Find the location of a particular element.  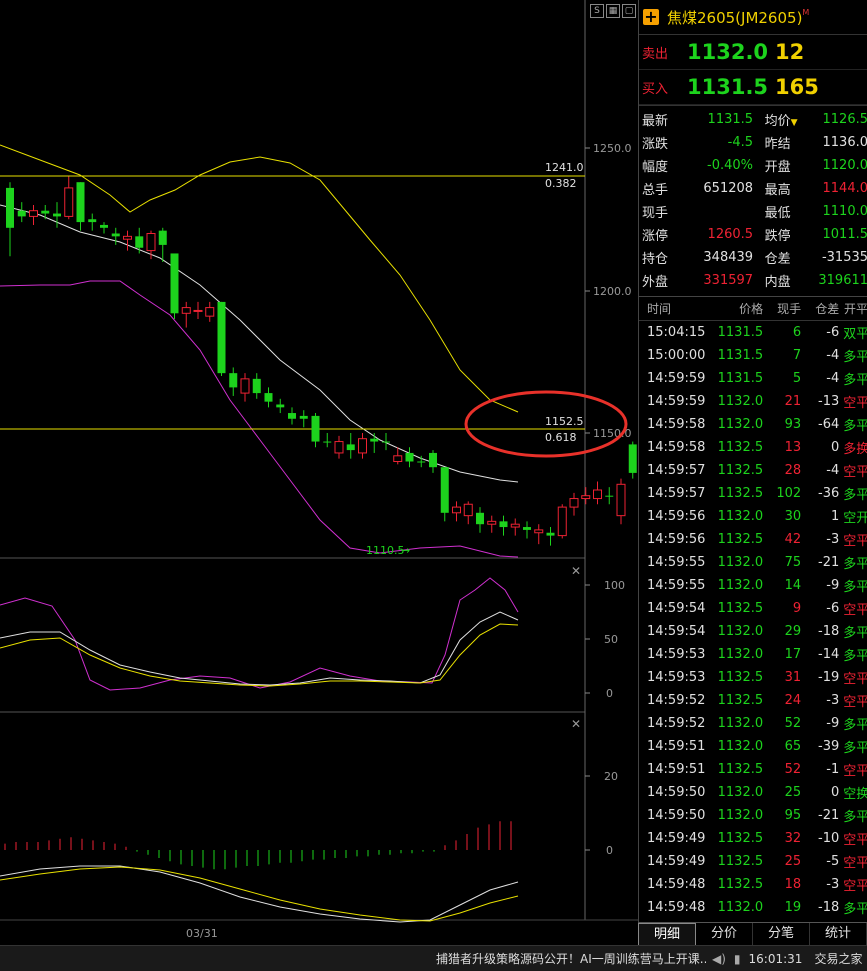

ask-row: 卖出 1132.0 12 is located at coordinates (753, 52).